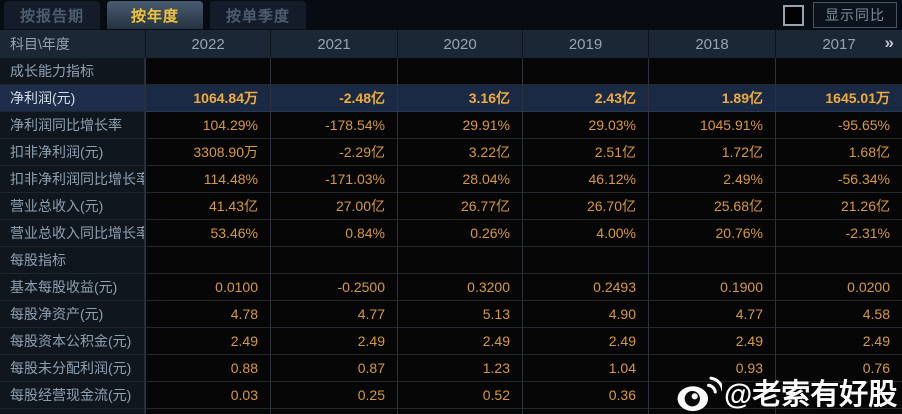  I want to click on show-yoy-label: 显示同比, so click(855, 15).